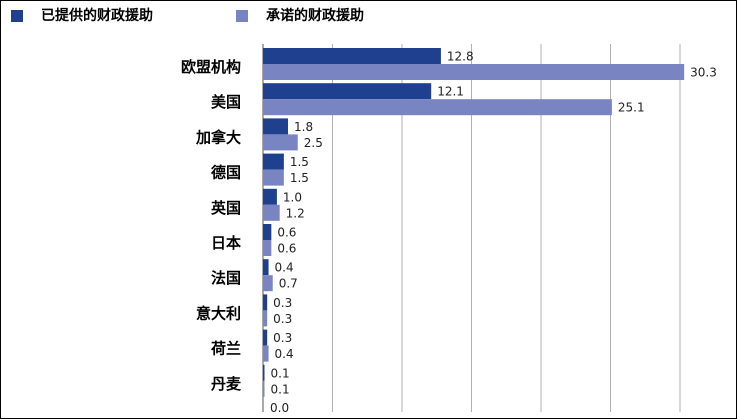 This screenshot has width=737, height=419. Describe the element at coordinates (284, 268) in the screenshot. I see `value-label-provided-6: 0.4` at that location.